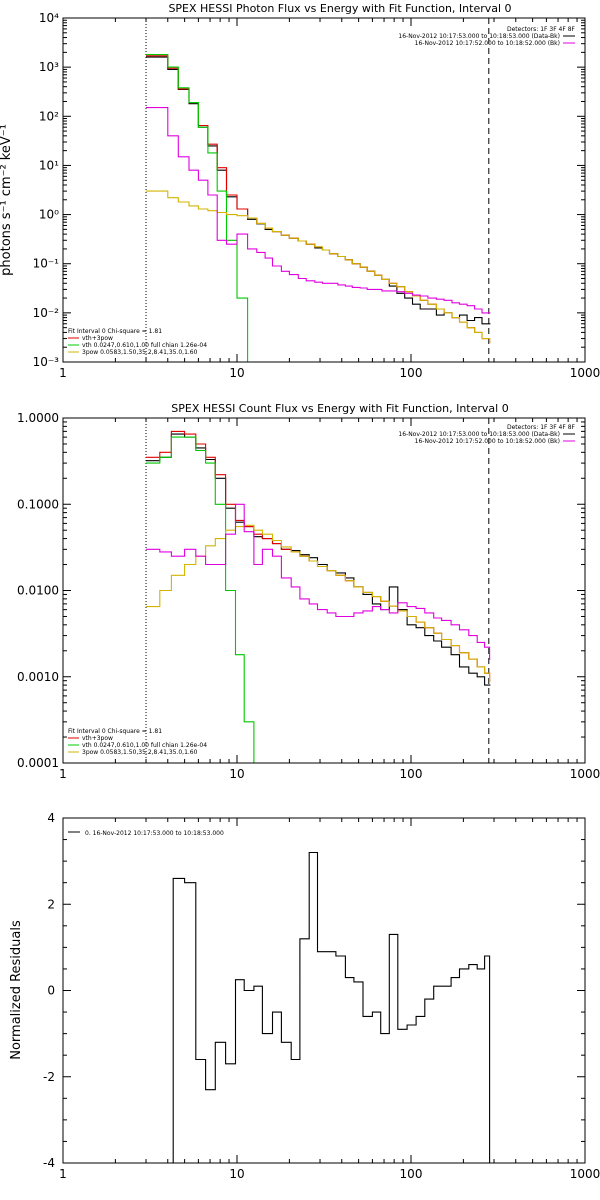  Describe the element at coordinates (49, 18) in the screenshot. I see `y-tick-label: 10⁴` at that location.